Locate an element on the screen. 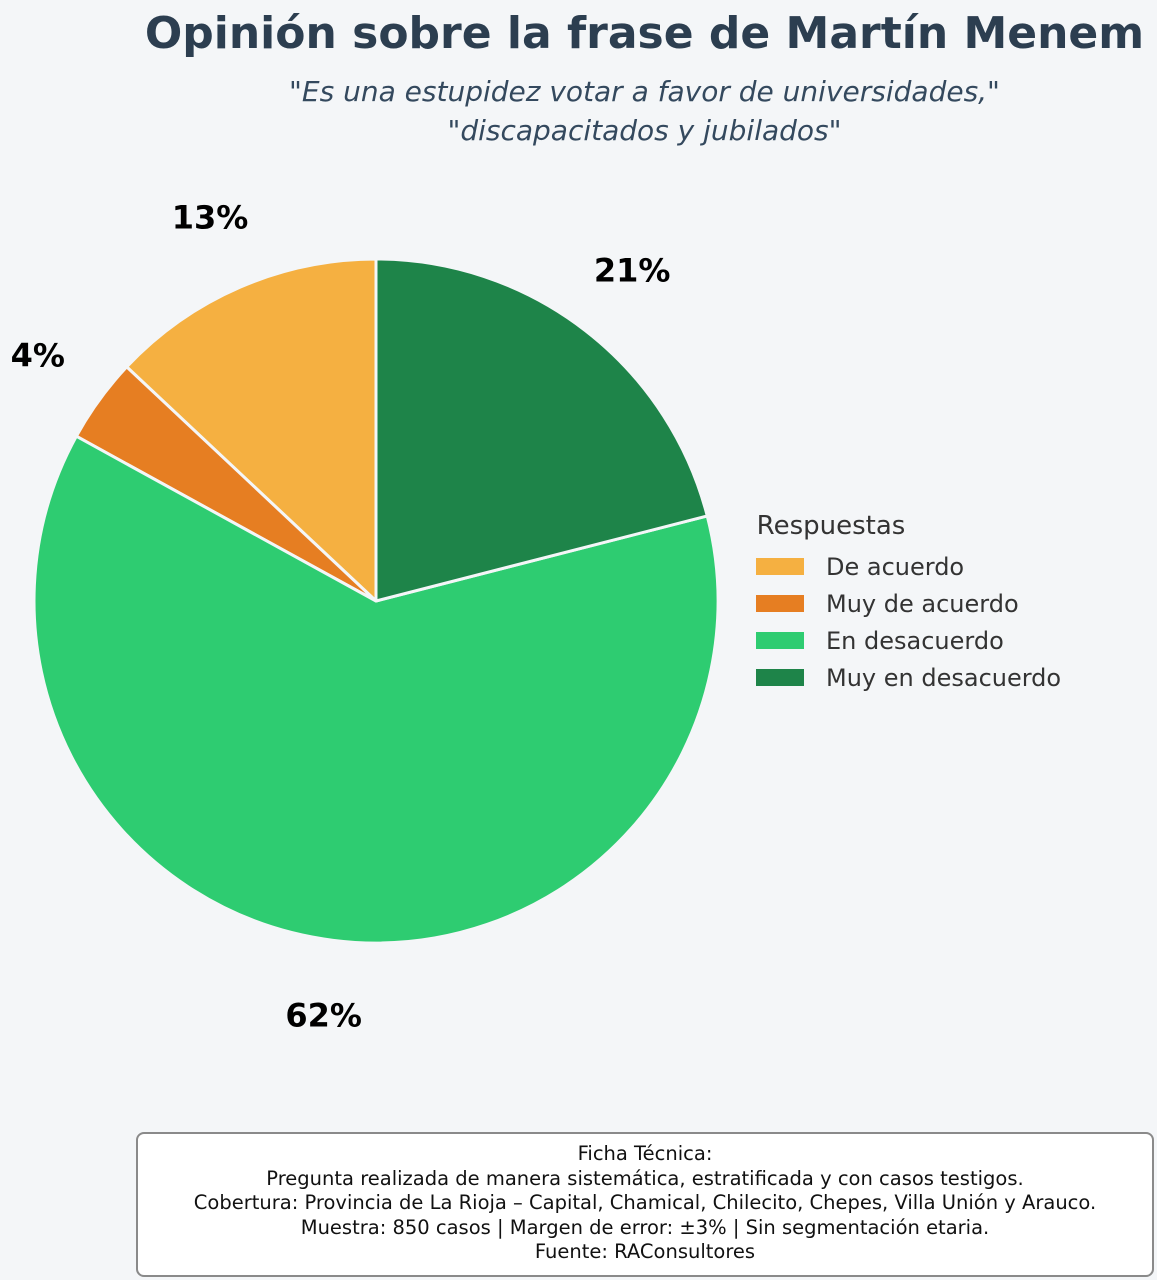 Image resolution: width=1157 pixels, height=1280 pixels. legend-label: Muy en desacuerdo is located at coordinates (944, 677).